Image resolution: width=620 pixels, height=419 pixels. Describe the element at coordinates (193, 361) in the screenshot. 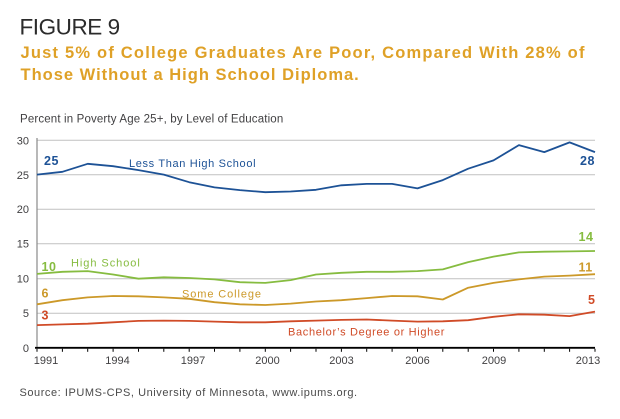

I see `svg-text: 1997` at that location.